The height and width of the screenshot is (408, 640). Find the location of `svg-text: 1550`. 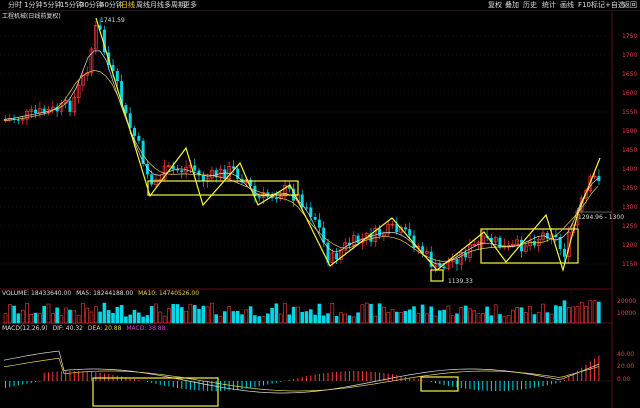

svg-text: 1550 is located at coordinates (629, 112).